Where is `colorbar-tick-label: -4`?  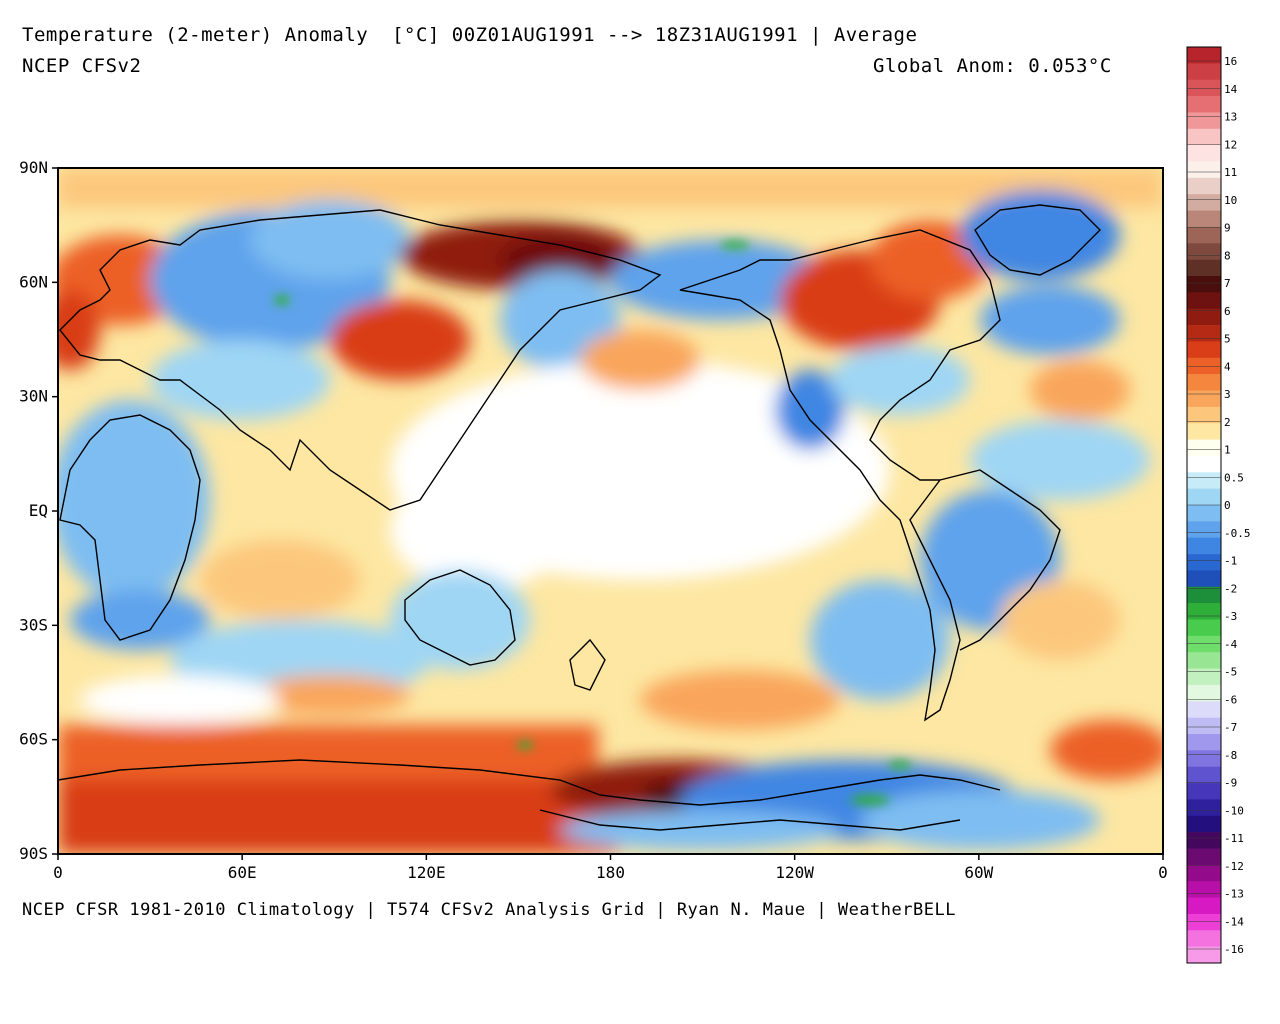
colorbar-tick-label: -4 is located at coordinates (1231, 644).